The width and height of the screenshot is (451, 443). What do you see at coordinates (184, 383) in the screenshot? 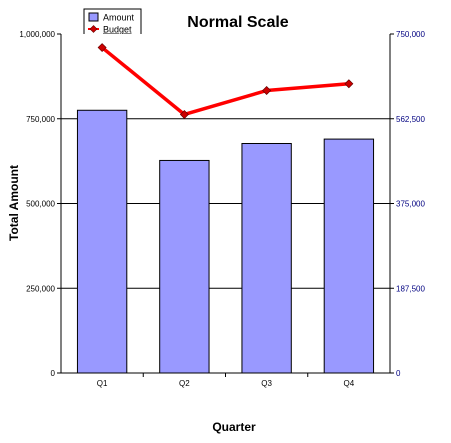
I see `x-tick-label: Q2` at bounding box center [184, 383].